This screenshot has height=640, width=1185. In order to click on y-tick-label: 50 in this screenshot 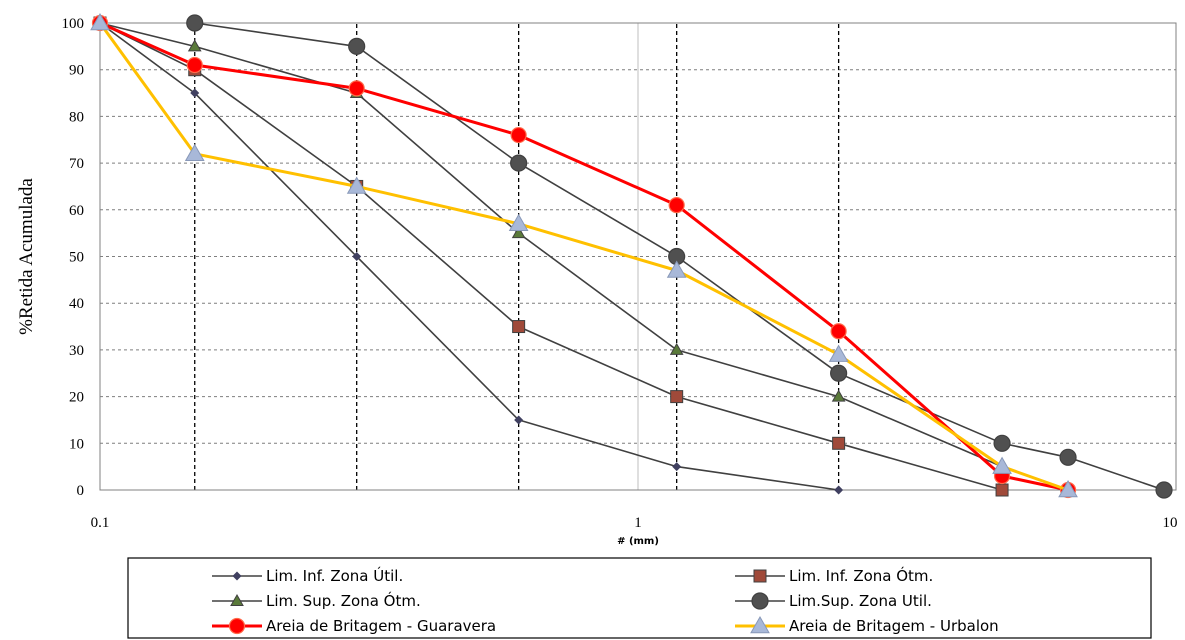, I will do `click(76, 258)`.